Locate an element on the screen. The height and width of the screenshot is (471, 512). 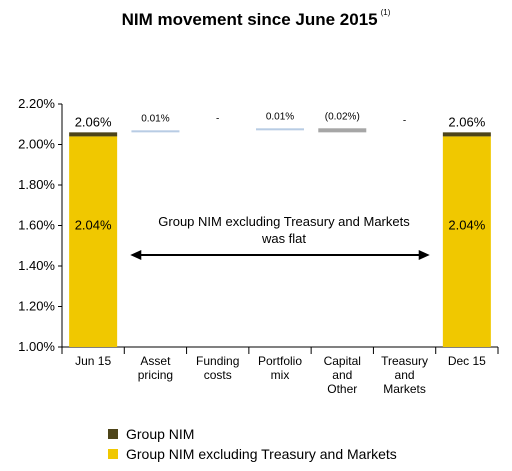
legend-item-group-nim: Group NIM is located at coordinates (151, 434).